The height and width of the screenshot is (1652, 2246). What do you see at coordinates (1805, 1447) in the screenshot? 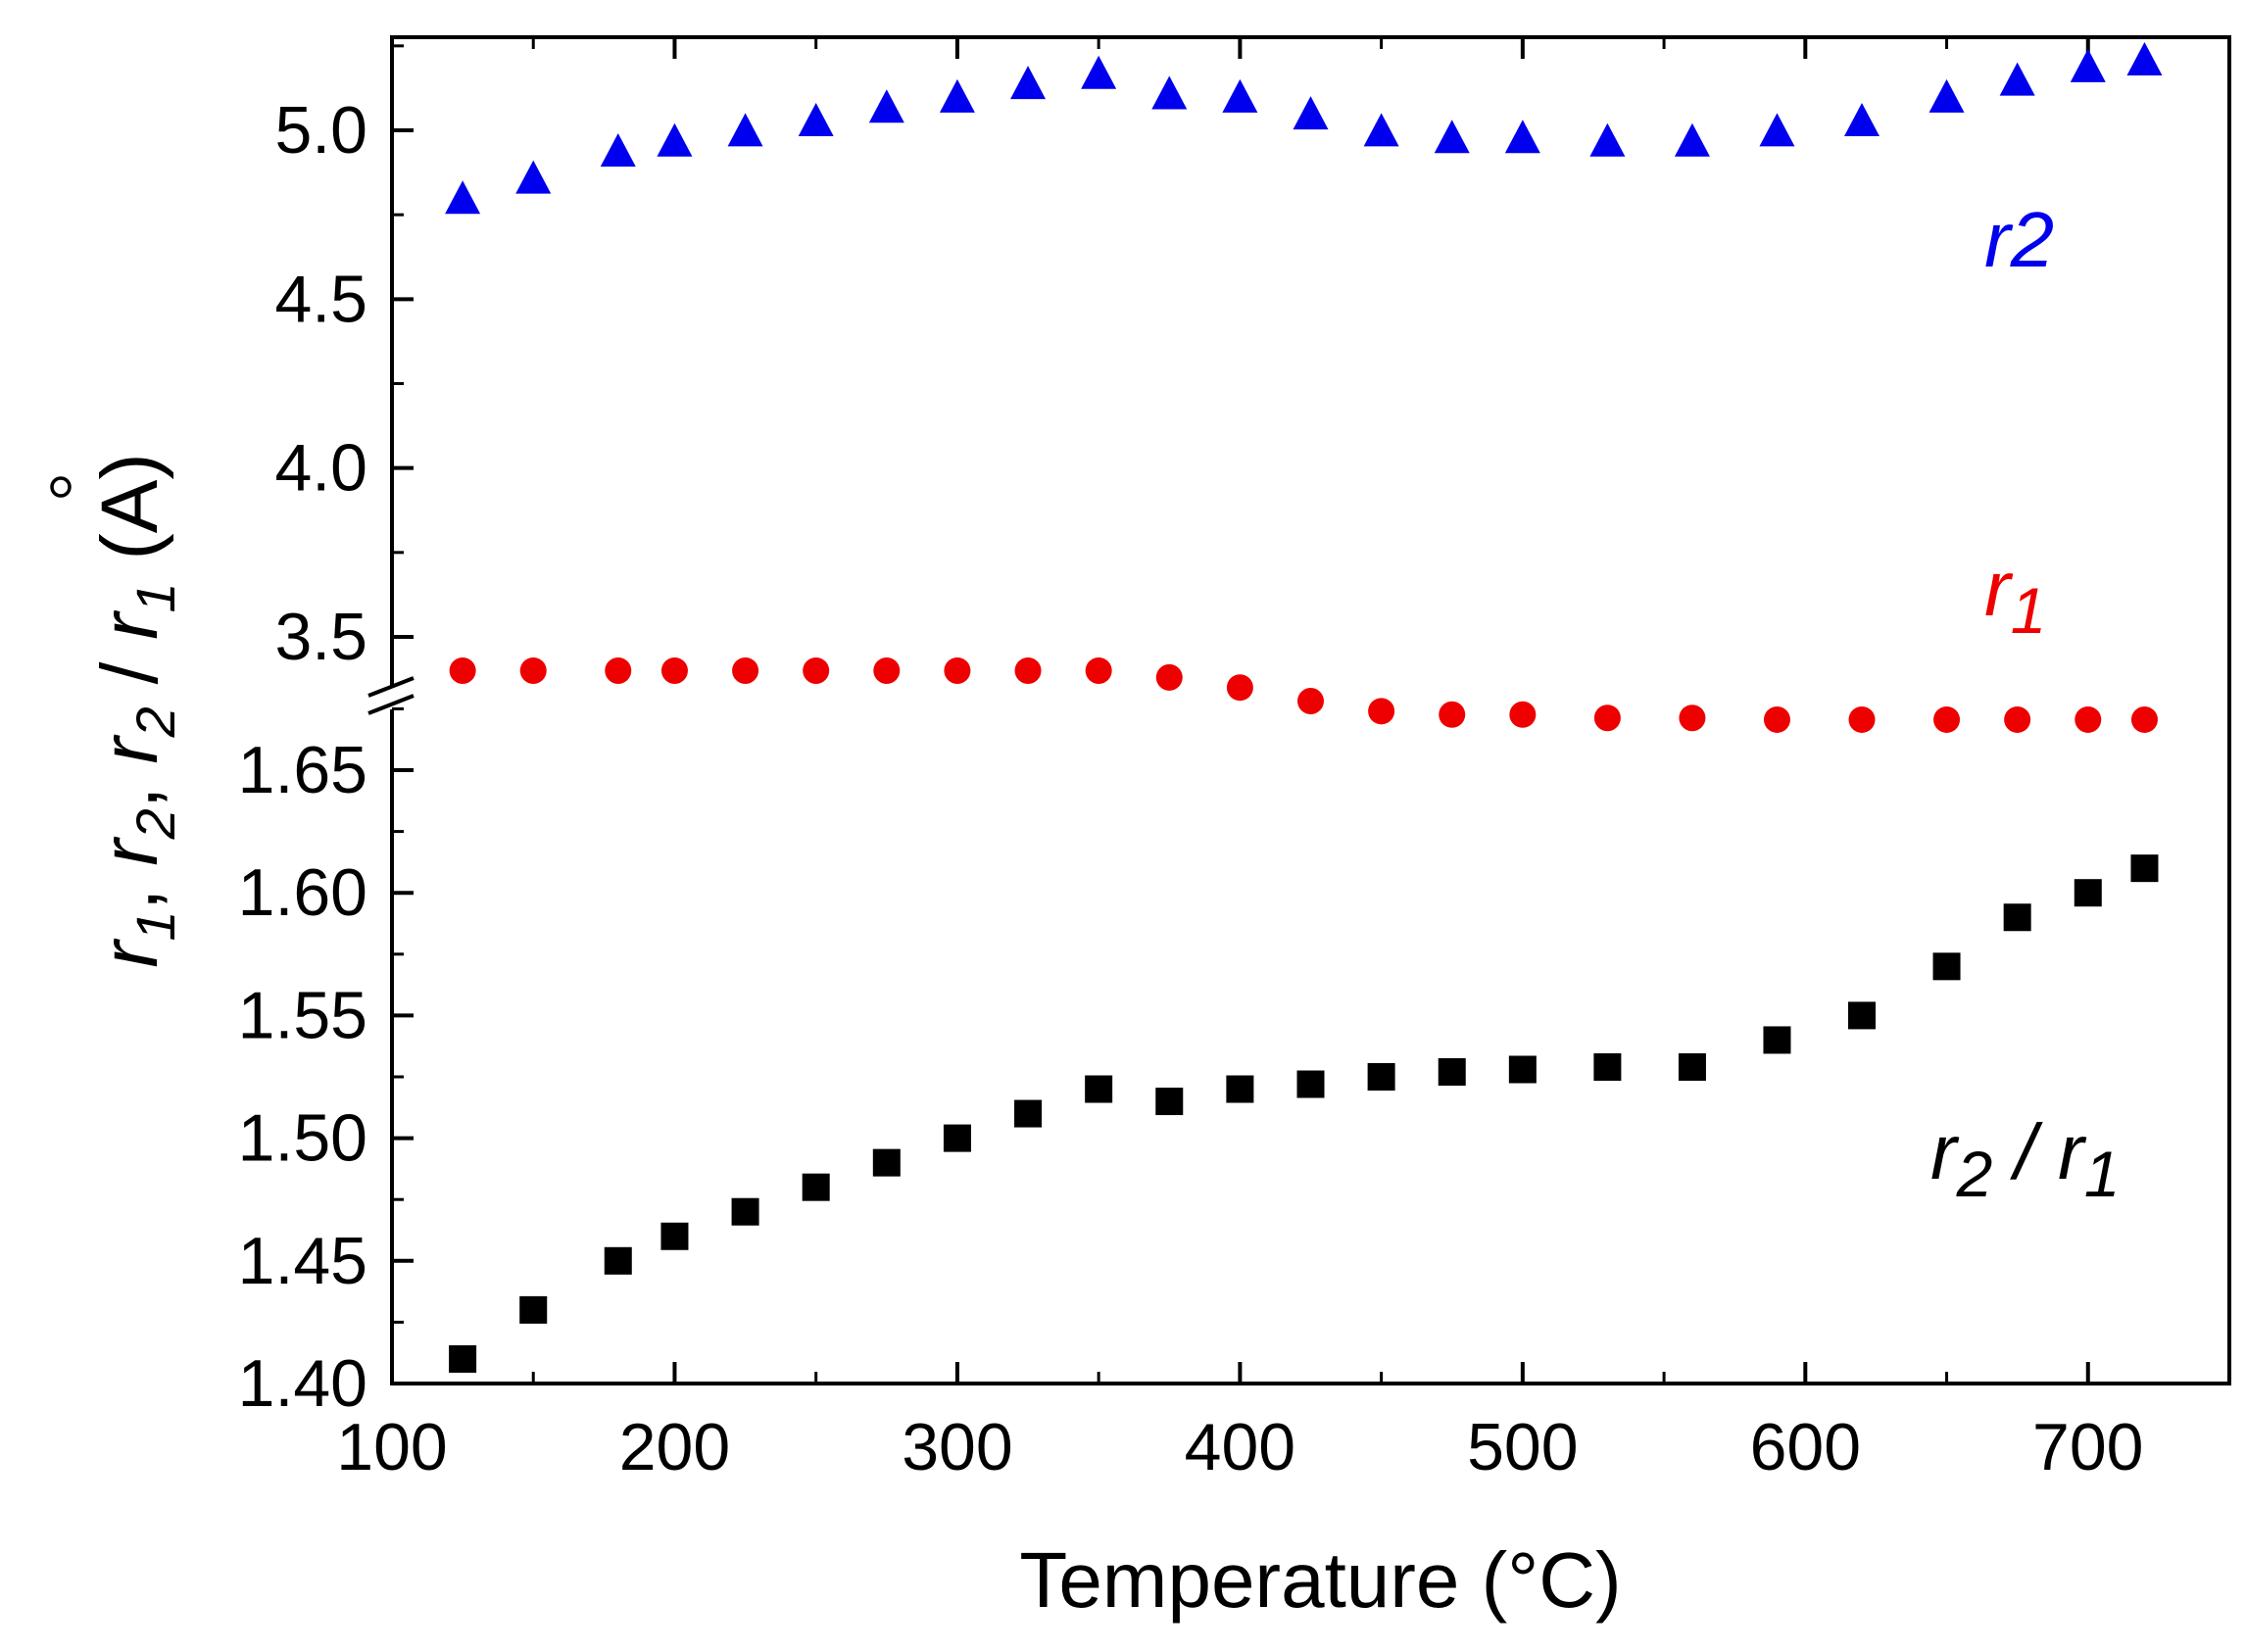
I see `x-tick-label: 600` at bounding box center [1805, 1447].